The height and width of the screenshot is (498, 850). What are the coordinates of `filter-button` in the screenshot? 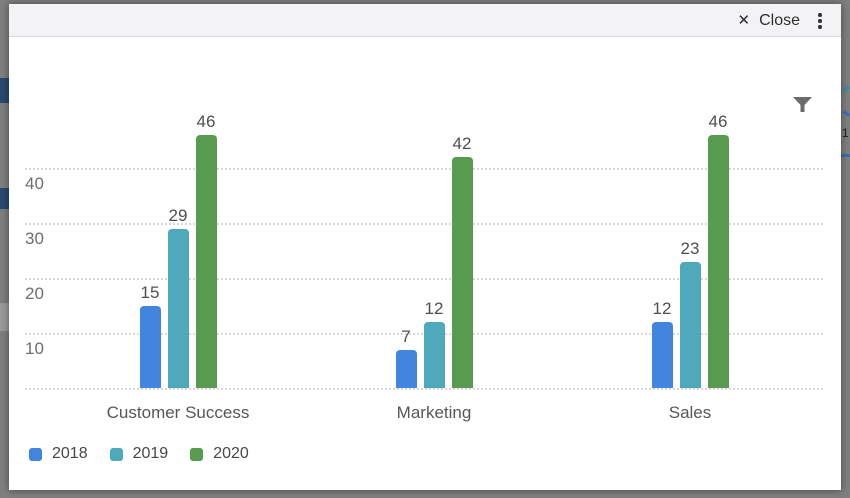 It's located at (802, 105).